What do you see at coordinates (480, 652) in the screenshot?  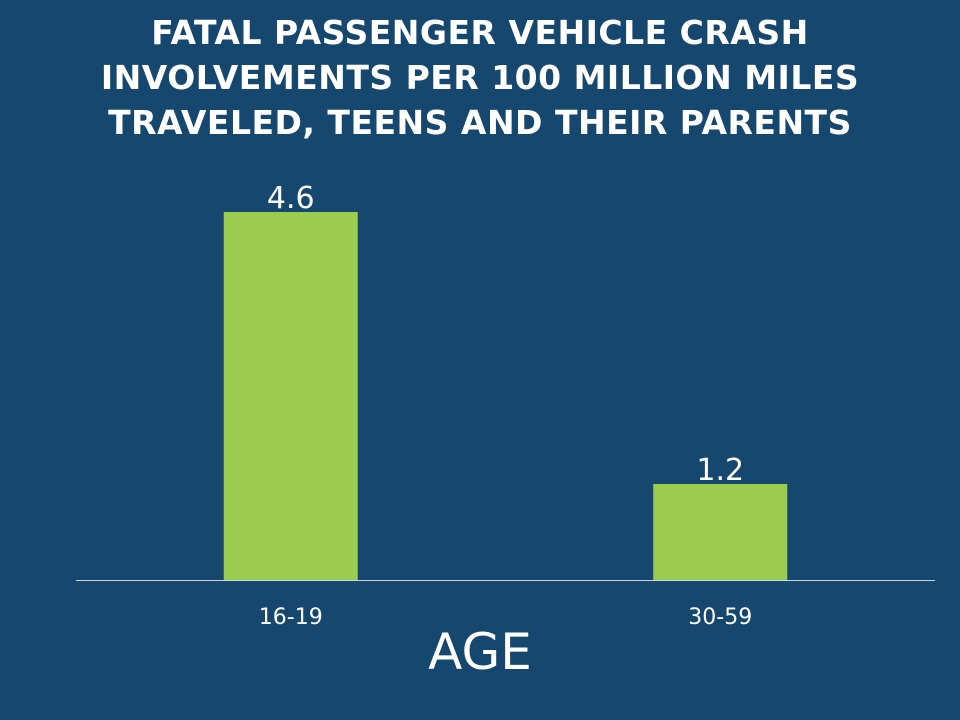 I see `x-axis-label: AGE` at bounding box center [480, 652].